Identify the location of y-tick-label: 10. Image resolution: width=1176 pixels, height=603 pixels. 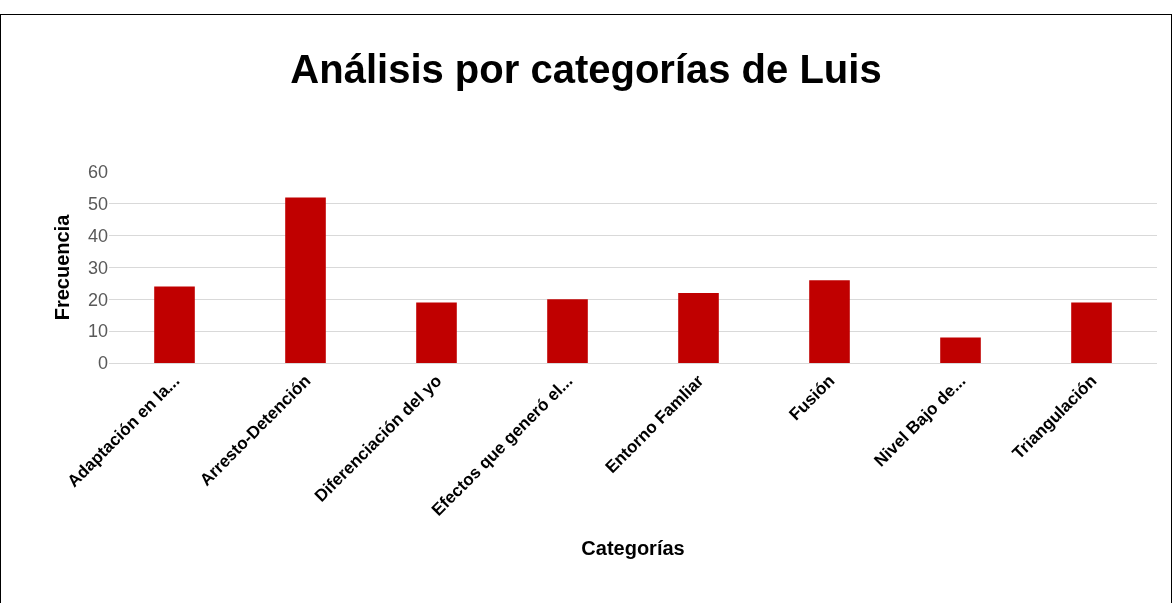
(97, 331).